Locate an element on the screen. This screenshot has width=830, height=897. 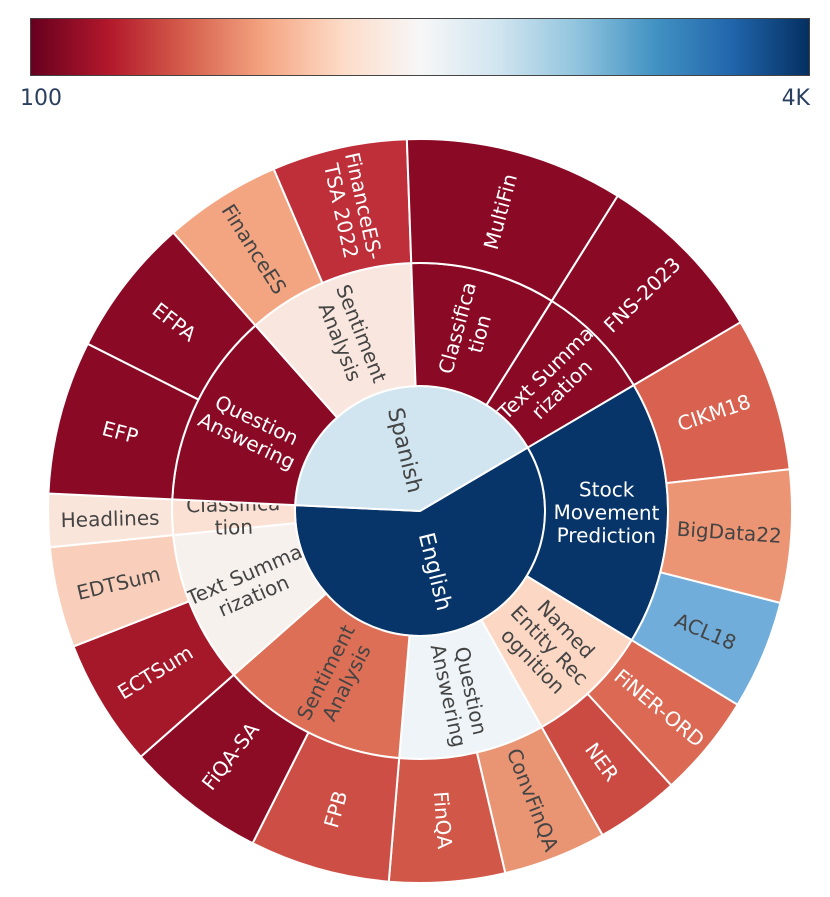
colorscale-bar is located at coordinates (420, 47).